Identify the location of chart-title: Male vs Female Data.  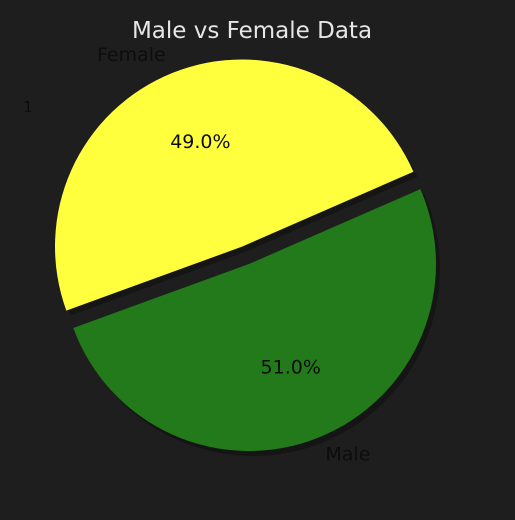
(252, 31).